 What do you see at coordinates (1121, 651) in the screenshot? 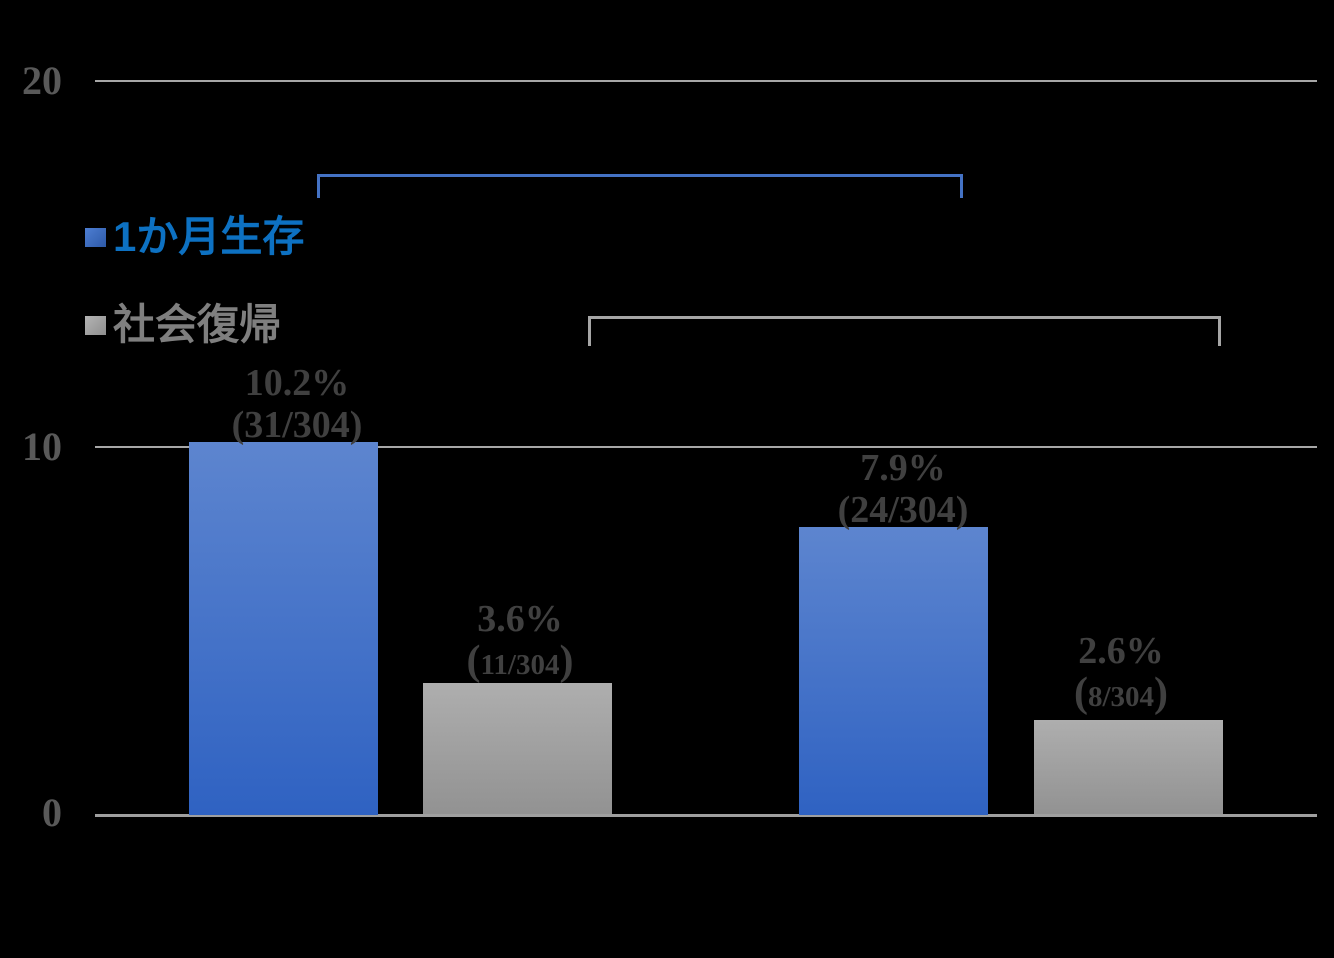
I see `percent-value: 2.6%` at bounding box center [1121, 651].